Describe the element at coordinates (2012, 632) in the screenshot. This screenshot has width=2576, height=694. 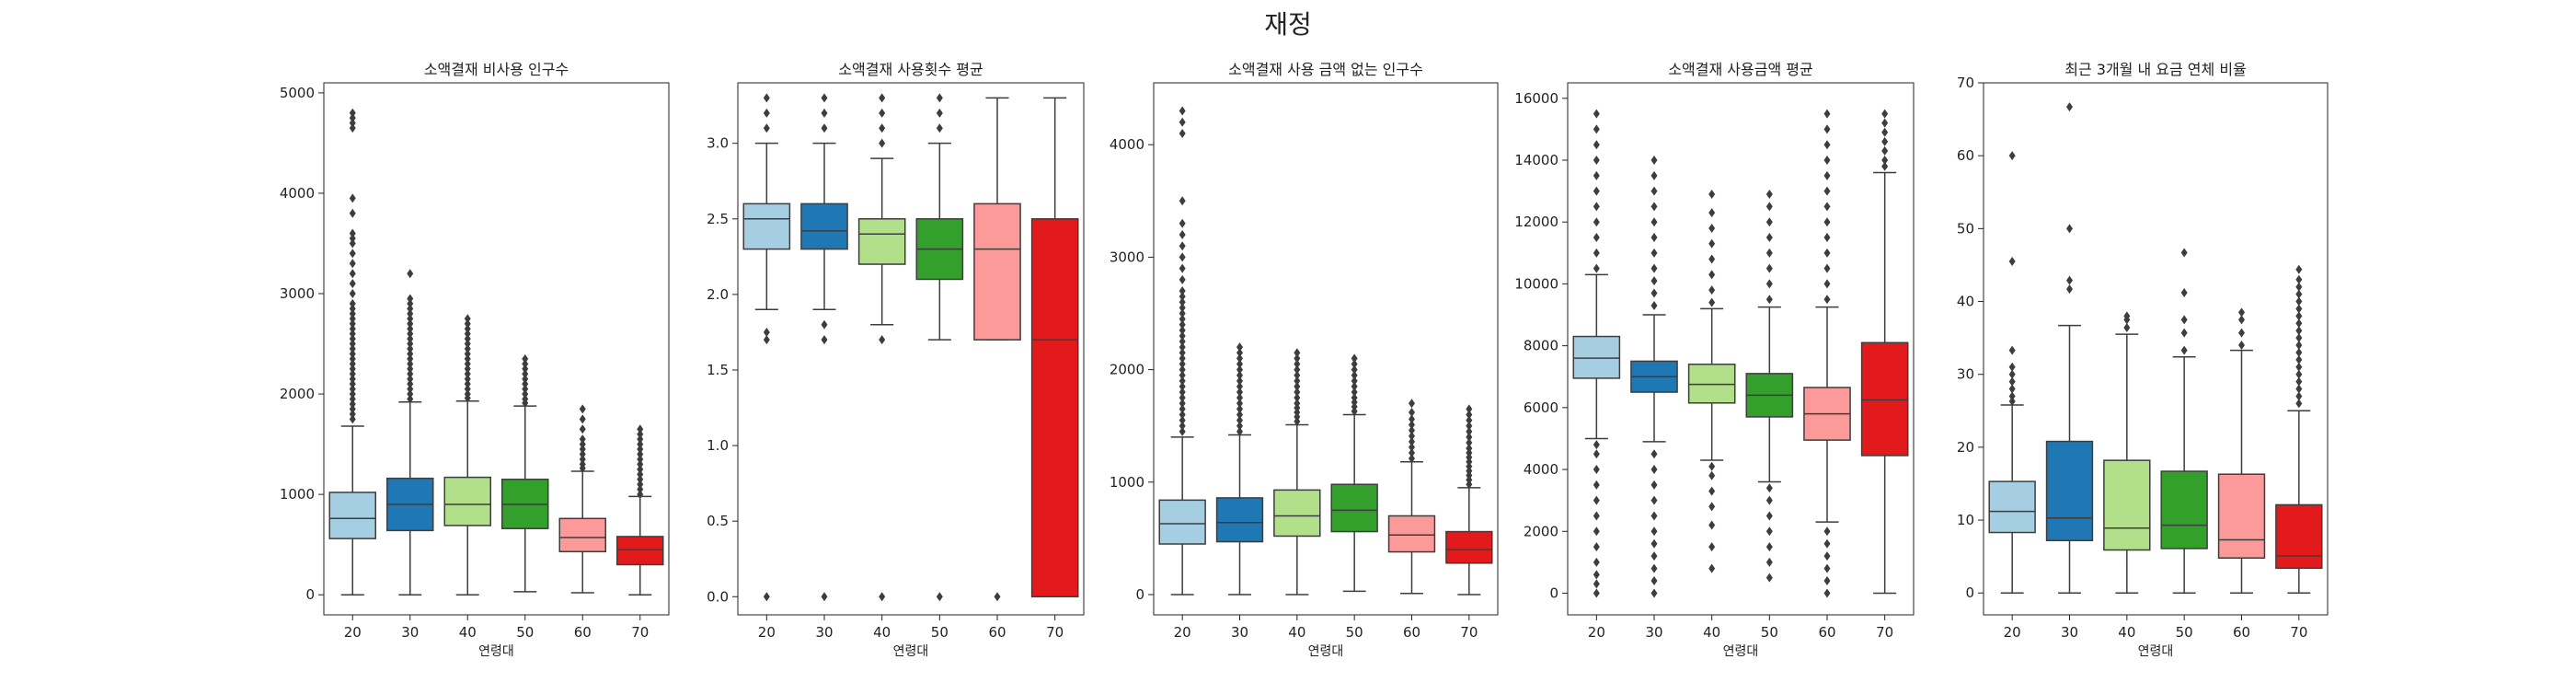
I see `x-tick-label: 20` at that location.